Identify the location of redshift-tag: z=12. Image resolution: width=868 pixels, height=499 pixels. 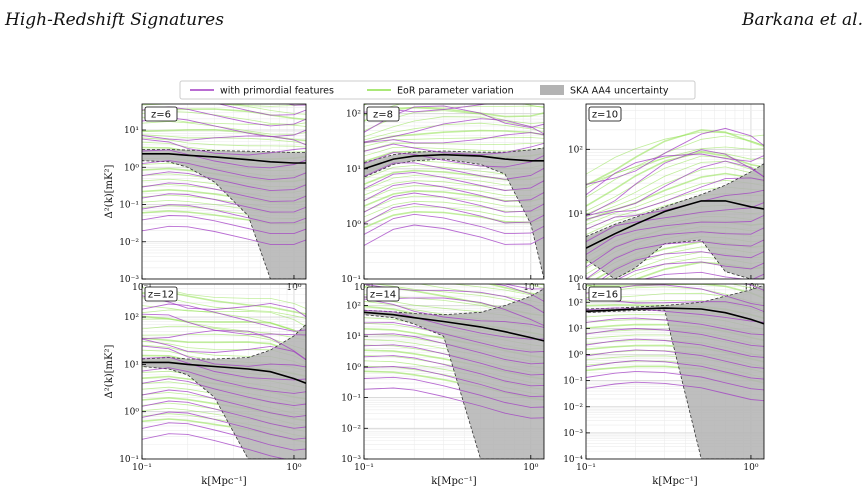
(161, 295).